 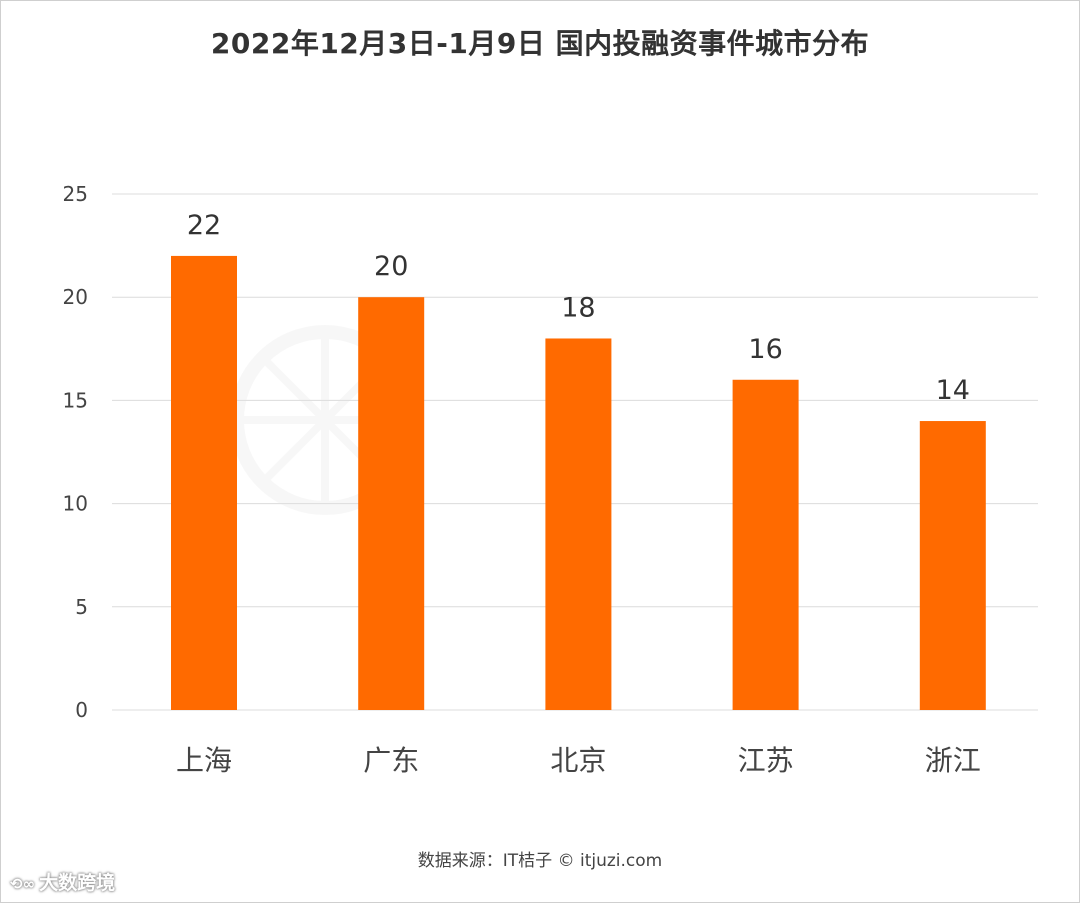 I want to click on data-label: 20, so click(x=391, y=266).